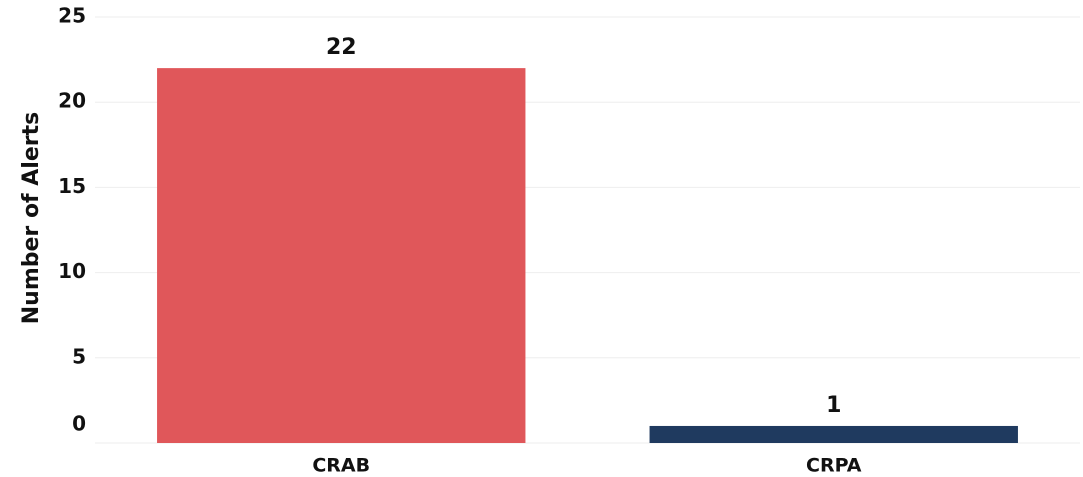 This screenshot has height=477, width=1083. What do you see at coordinates (833, 405) in the screenshot?
I see `data-label: 1` at bounding box center [833, 405].